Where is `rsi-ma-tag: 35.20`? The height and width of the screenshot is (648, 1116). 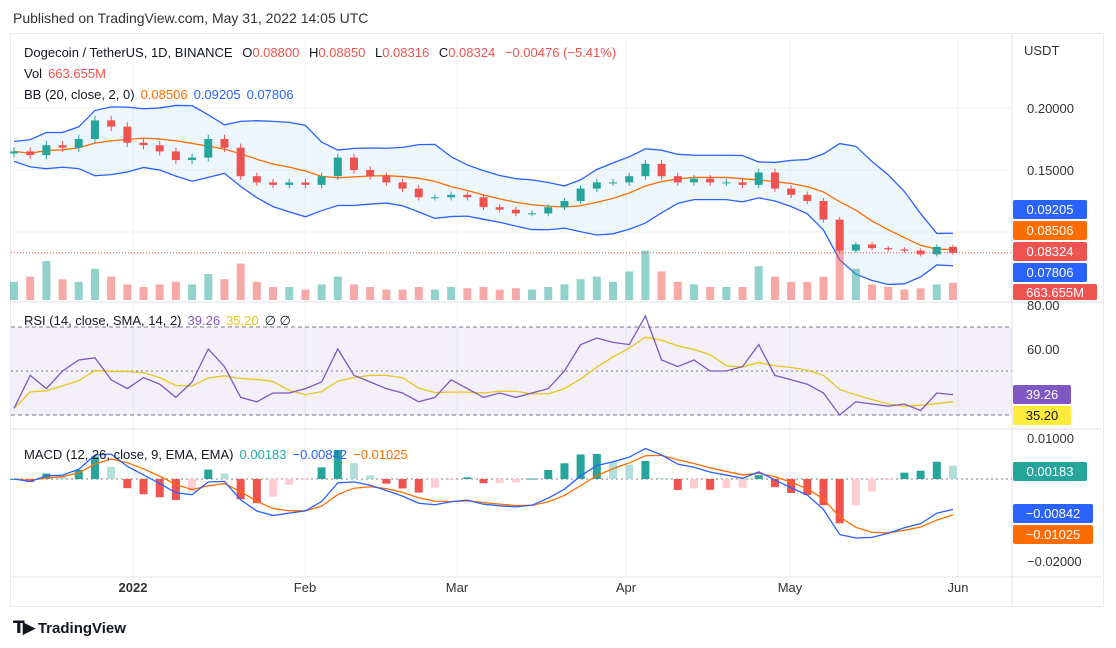 rsi-ma-tag: 35.20 is located at coordinates (1042, 415).